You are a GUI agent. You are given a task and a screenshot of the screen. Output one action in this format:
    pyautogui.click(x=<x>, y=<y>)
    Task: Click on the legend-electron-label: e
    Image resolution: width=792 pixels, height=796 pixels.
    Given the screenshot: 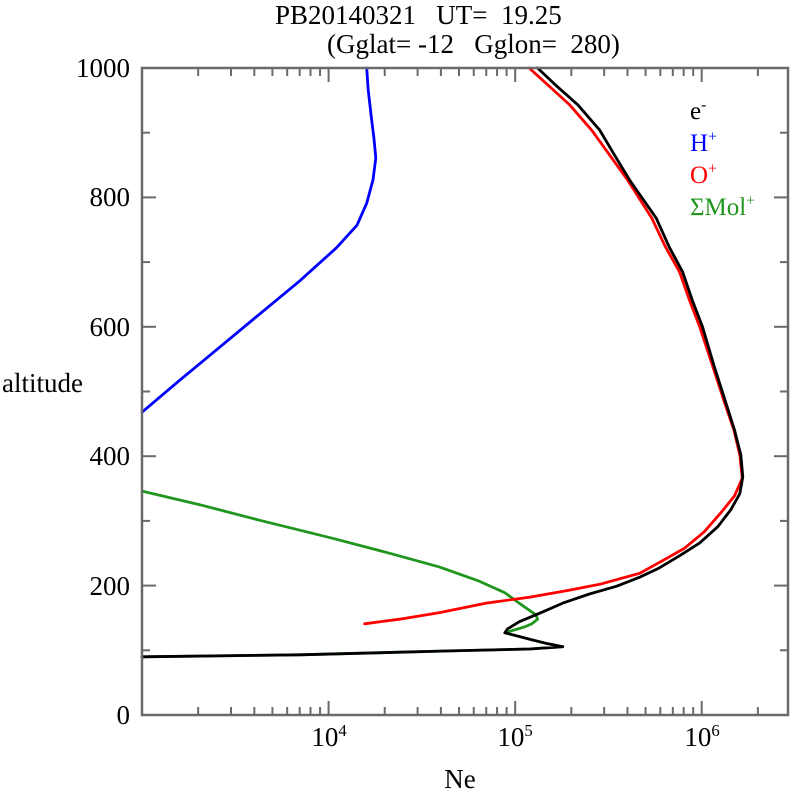 What is the action you would take?
    pyautogui.click(x=696, y=111)
    